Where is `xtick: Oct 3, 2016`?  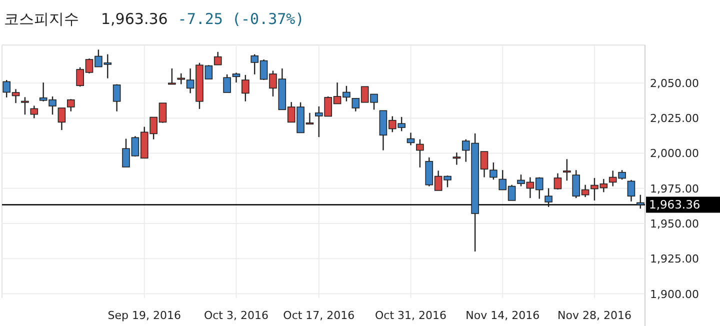 xtick: Oct 3, 2016 is located at coordinates (236, 315).